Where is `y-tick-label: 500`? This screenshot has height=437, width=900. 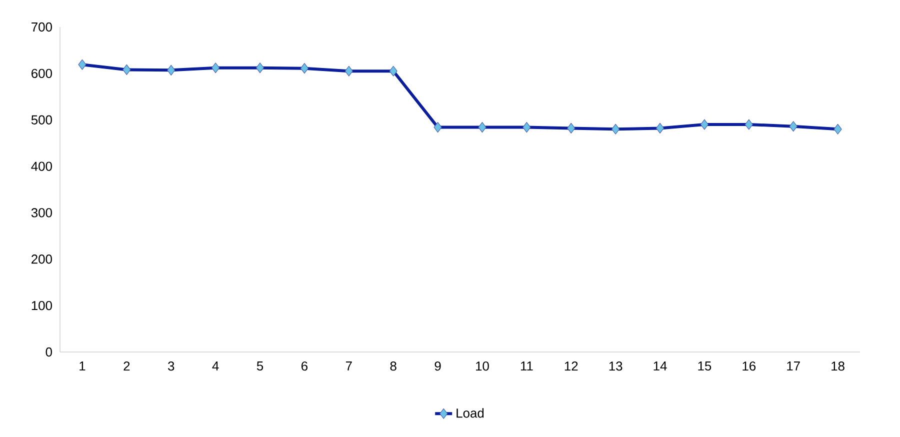
y-tick-label: 500 is located at coordinates (41, 119).